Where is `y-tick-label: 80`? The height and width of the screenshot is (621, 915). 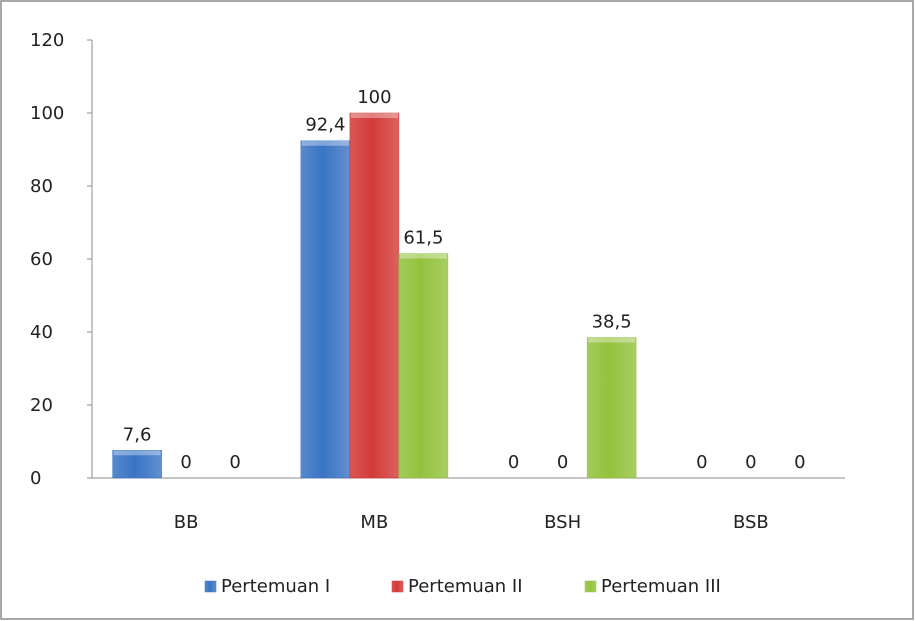
y-tick-label: 80 is located at coordinates (41, 186).